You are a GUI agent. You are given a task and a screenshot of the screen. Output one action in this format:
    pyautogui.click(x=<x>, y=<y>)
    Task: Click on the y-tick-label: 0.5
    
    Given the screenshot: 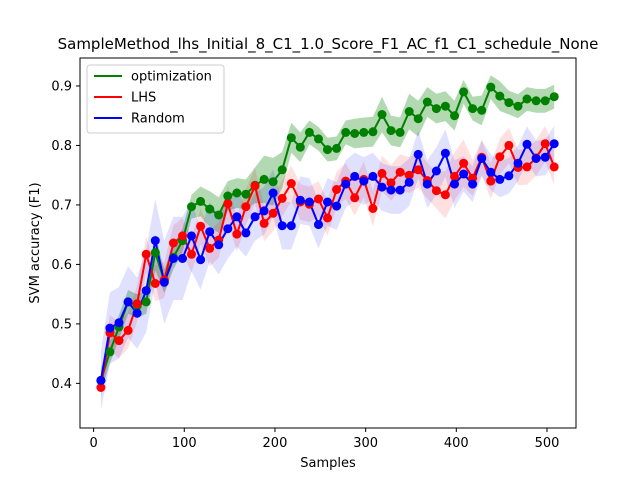 What is the action you would take?
    pyautogui.click(x=61, y=324)
    